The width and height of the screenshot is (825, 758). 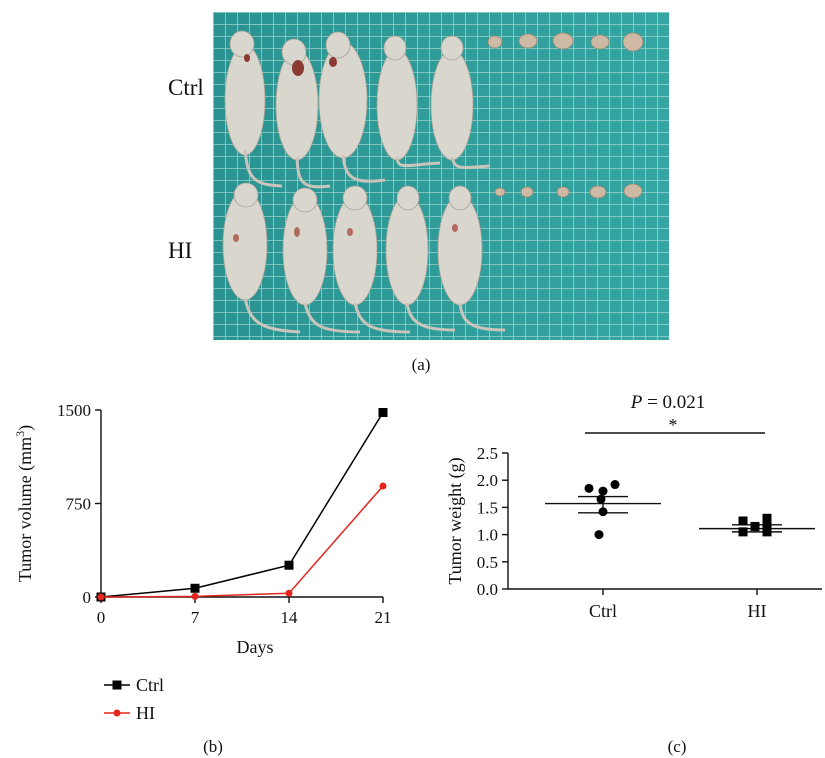 I want to click on ctrl-mice, so click(x=357, y=109).